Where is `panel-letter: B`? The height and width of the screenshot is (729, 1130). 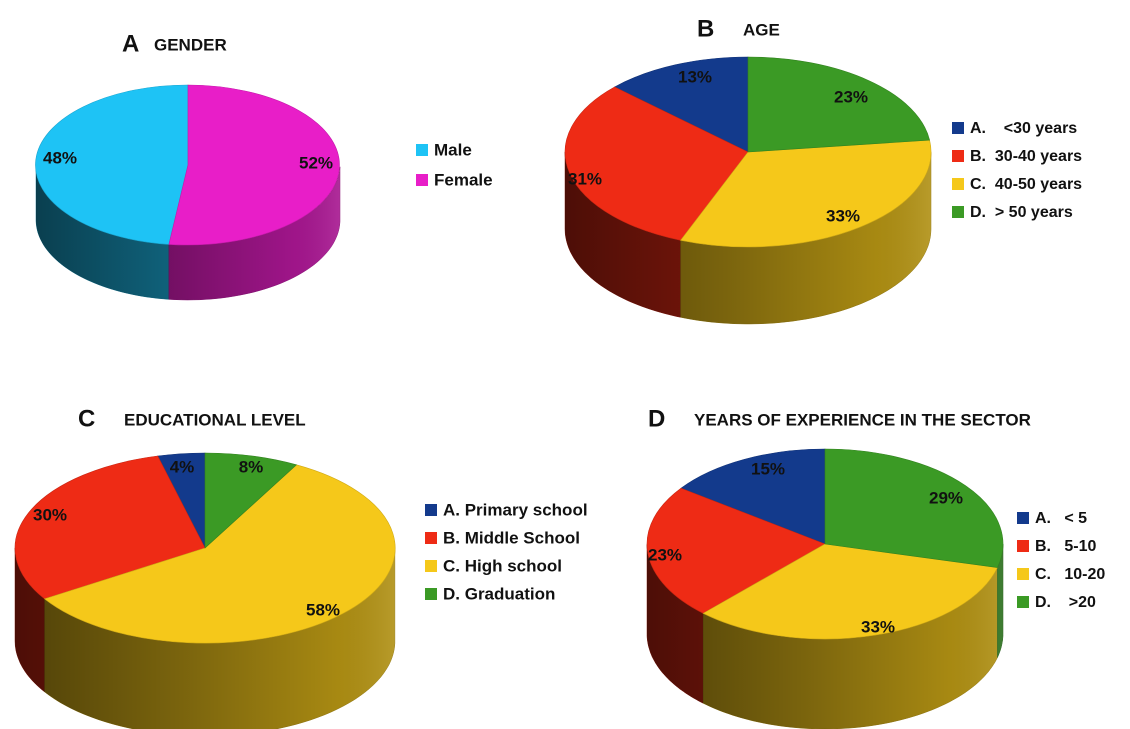
panel-letter: B is located at coordinates (705, 28).